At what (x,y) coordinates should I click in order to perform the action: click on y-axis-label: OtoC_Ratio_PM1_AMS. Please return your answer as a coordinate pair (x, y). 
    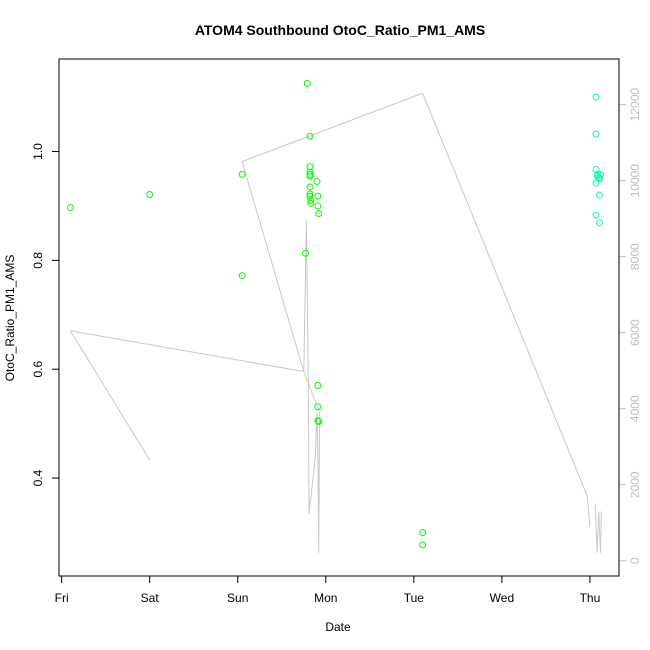
    Looking at the image, I should click on (10, 318).